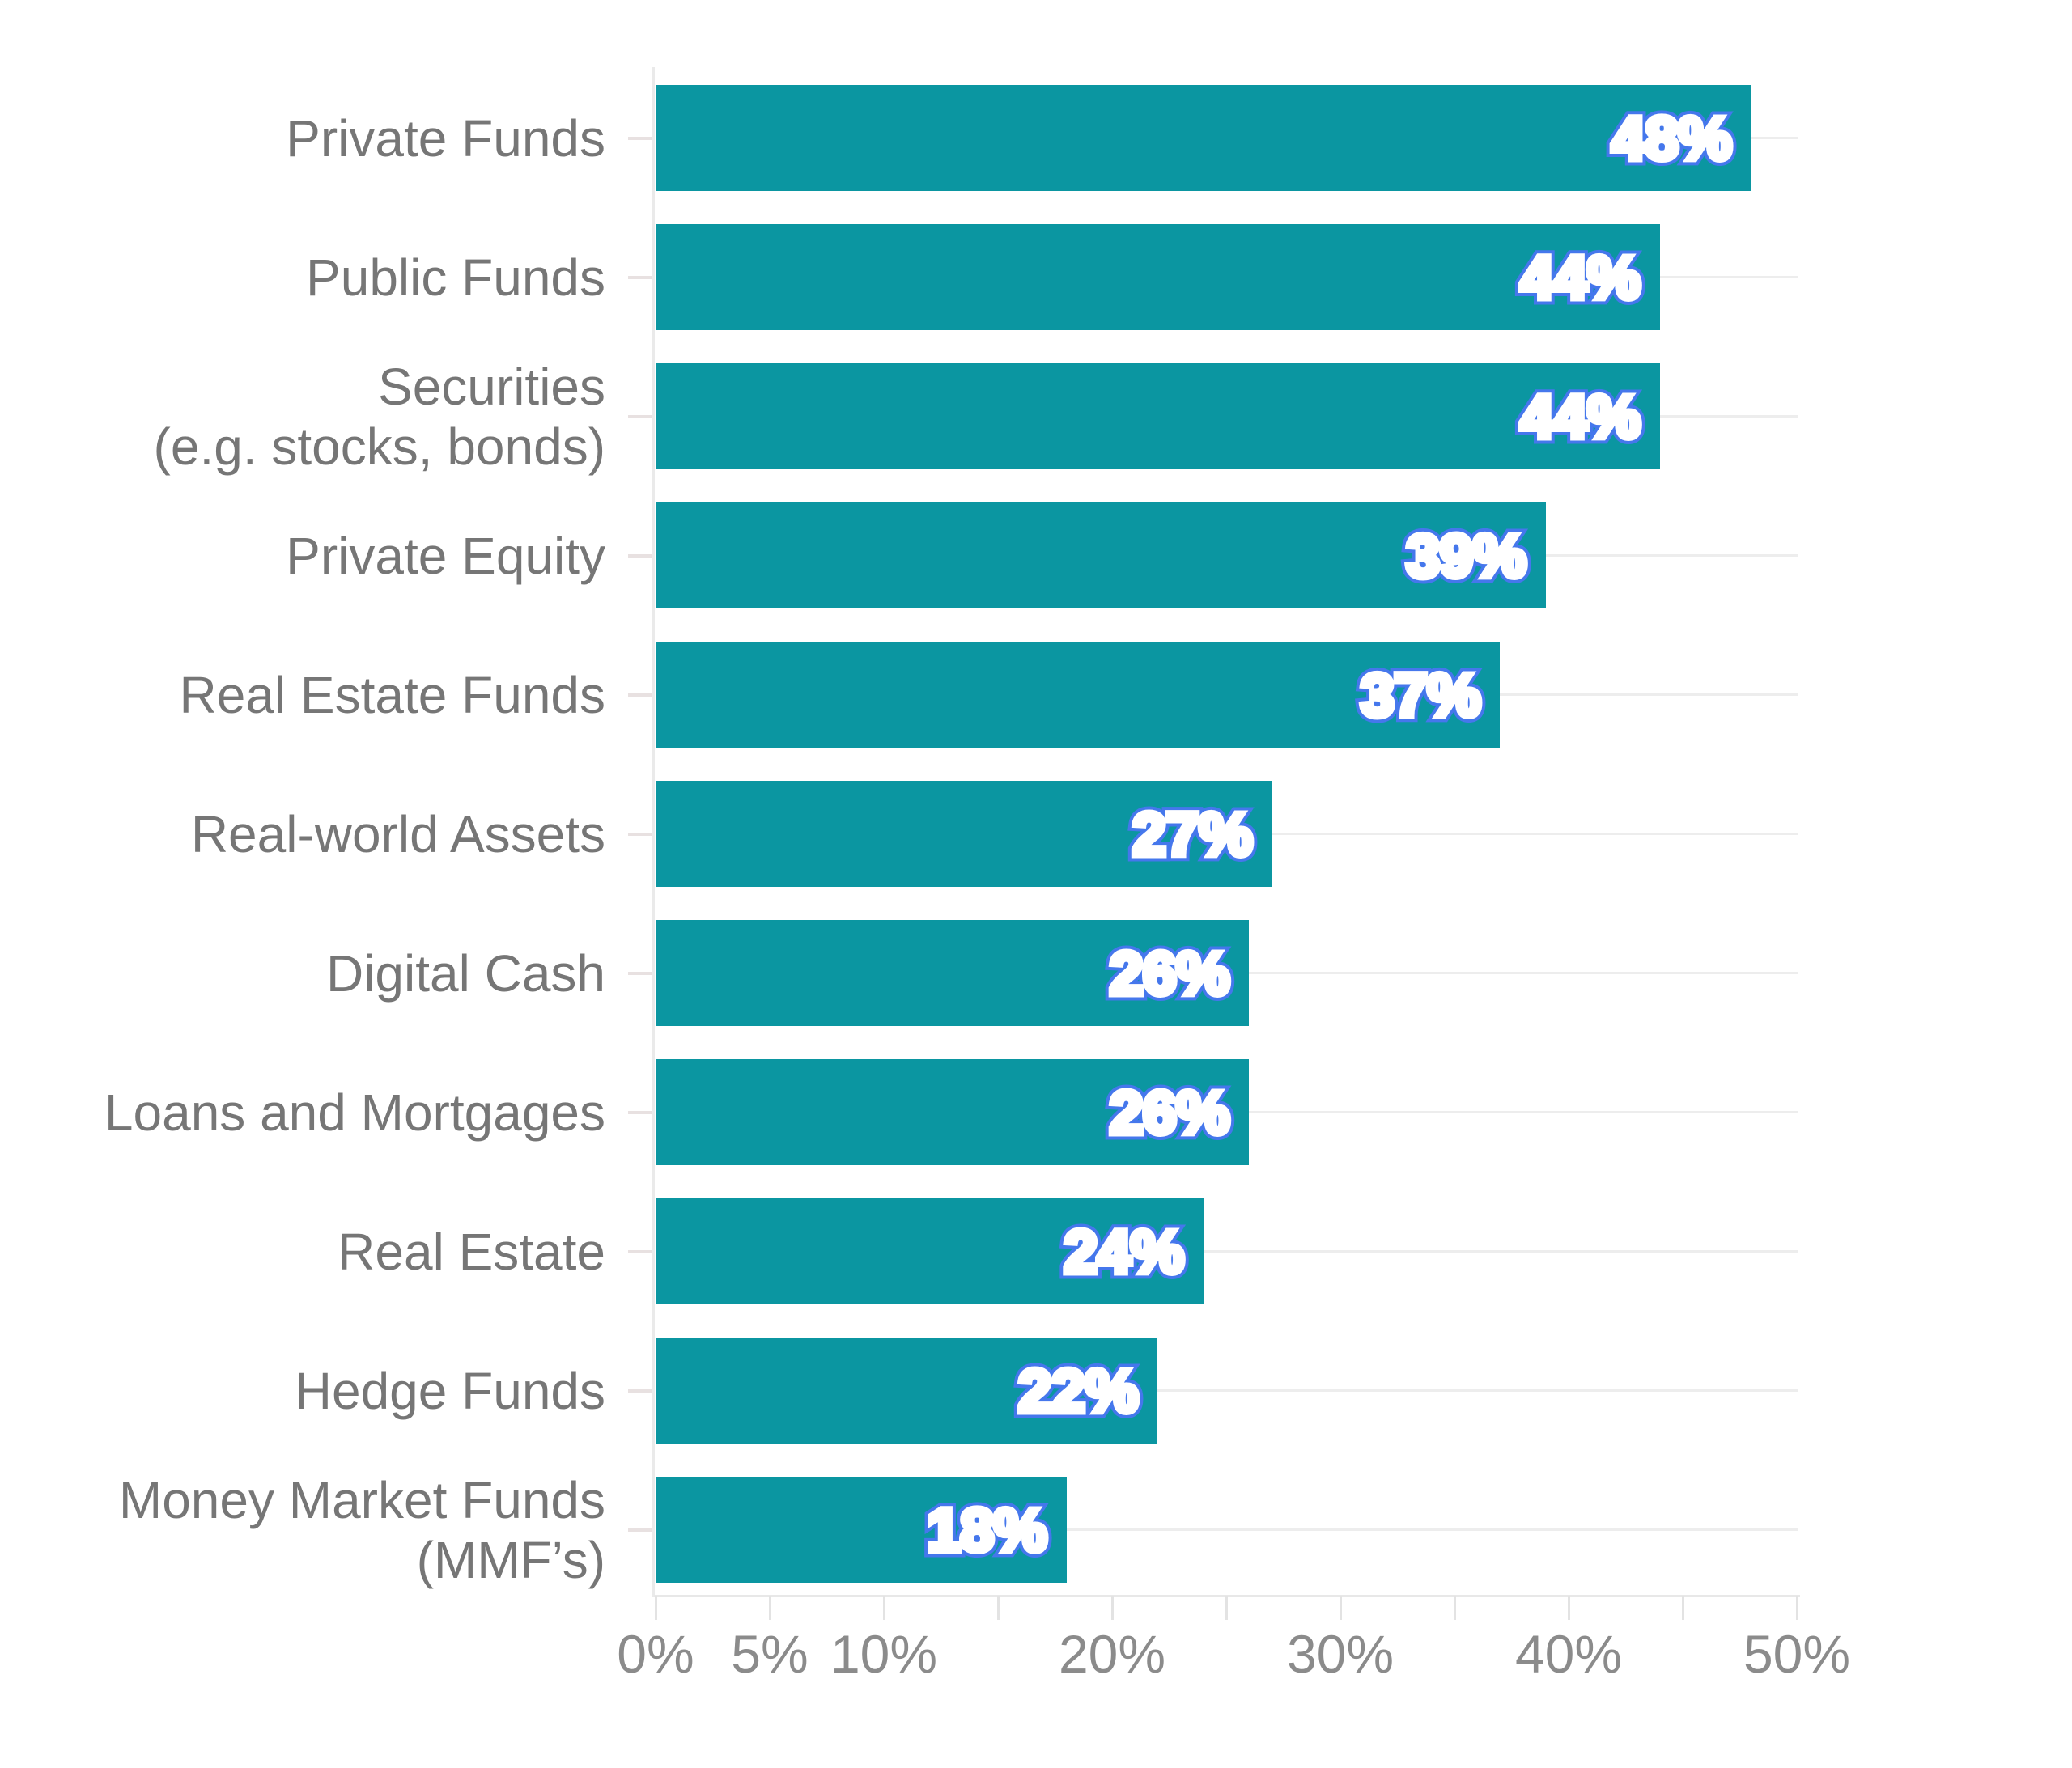 The height and width of the screenshot is (1768, 2072). Describe the element at coordinates (1078, 695) in the screenshot. I see `bar: 37% 37%` at that location.